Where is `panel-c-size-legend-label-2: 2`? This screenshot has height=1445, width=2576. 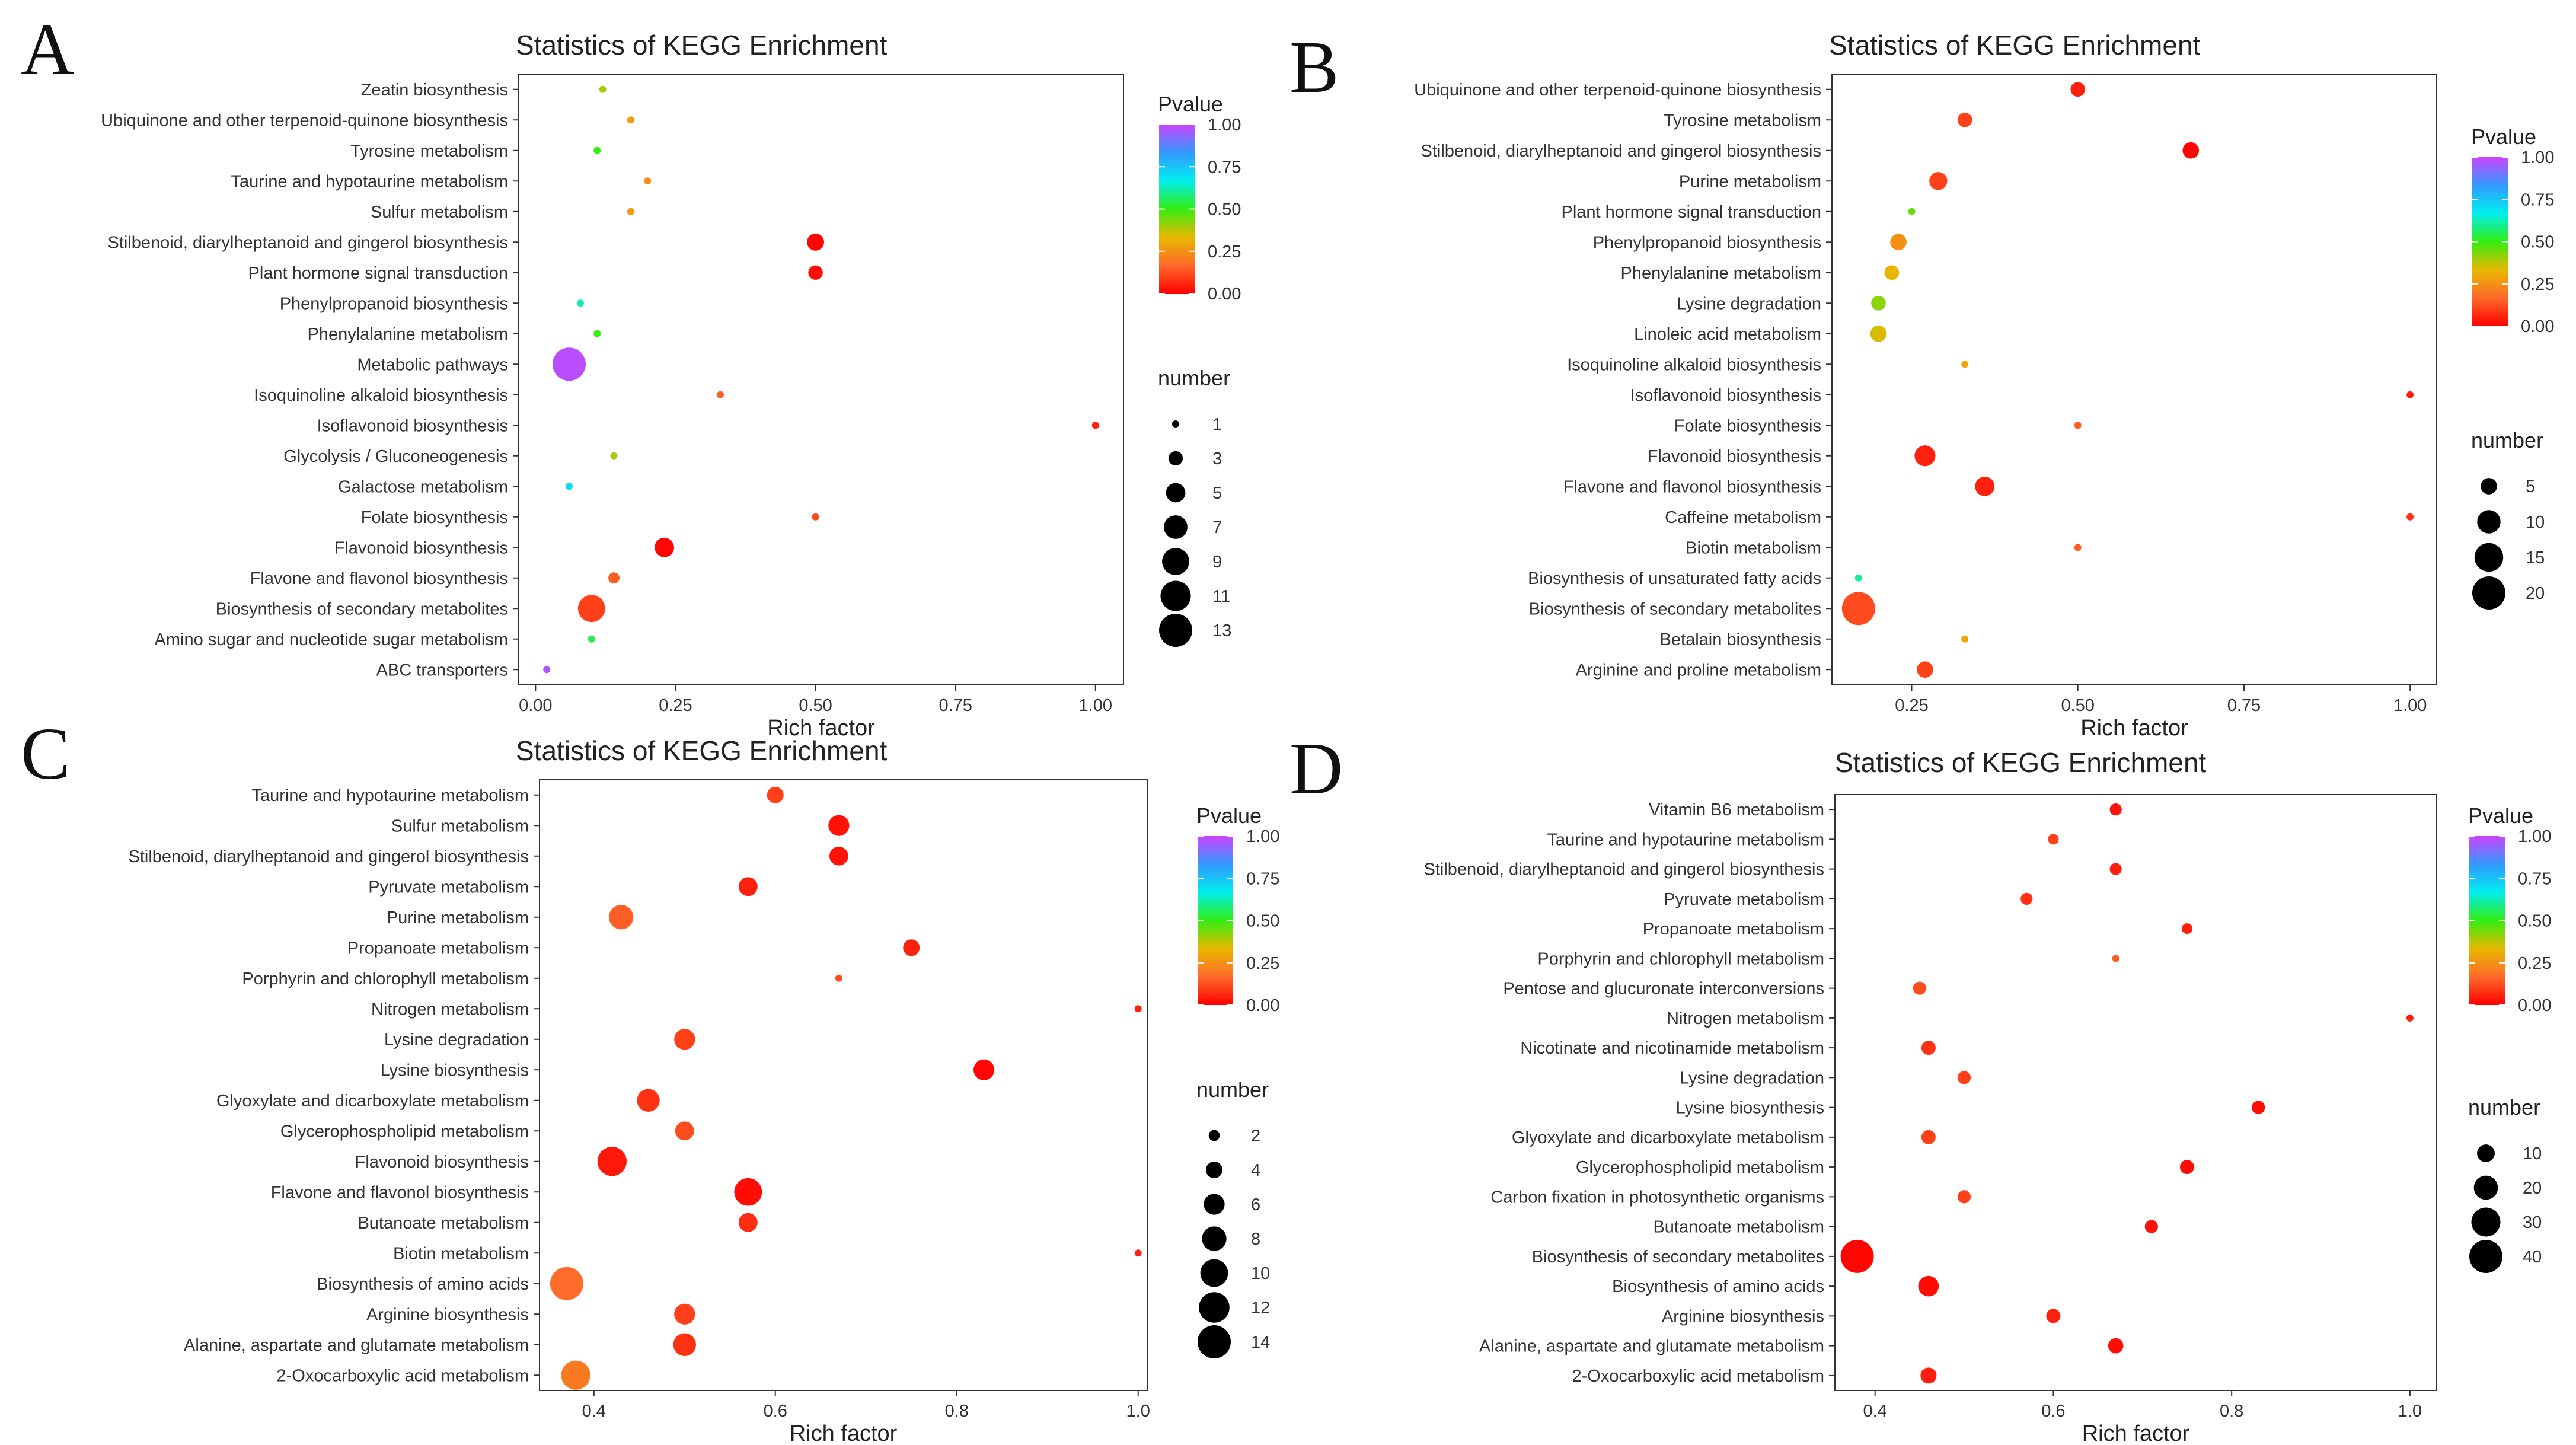
panel-c-size-legend-label-2: 2 is located at coordinates (1255, 1136).